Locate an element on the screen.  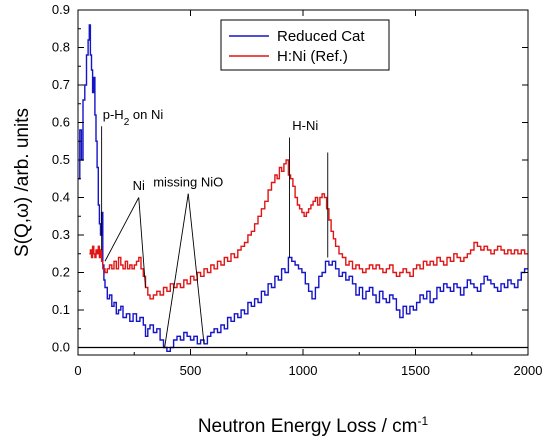
legend-box is located at coordinates (305, 45).